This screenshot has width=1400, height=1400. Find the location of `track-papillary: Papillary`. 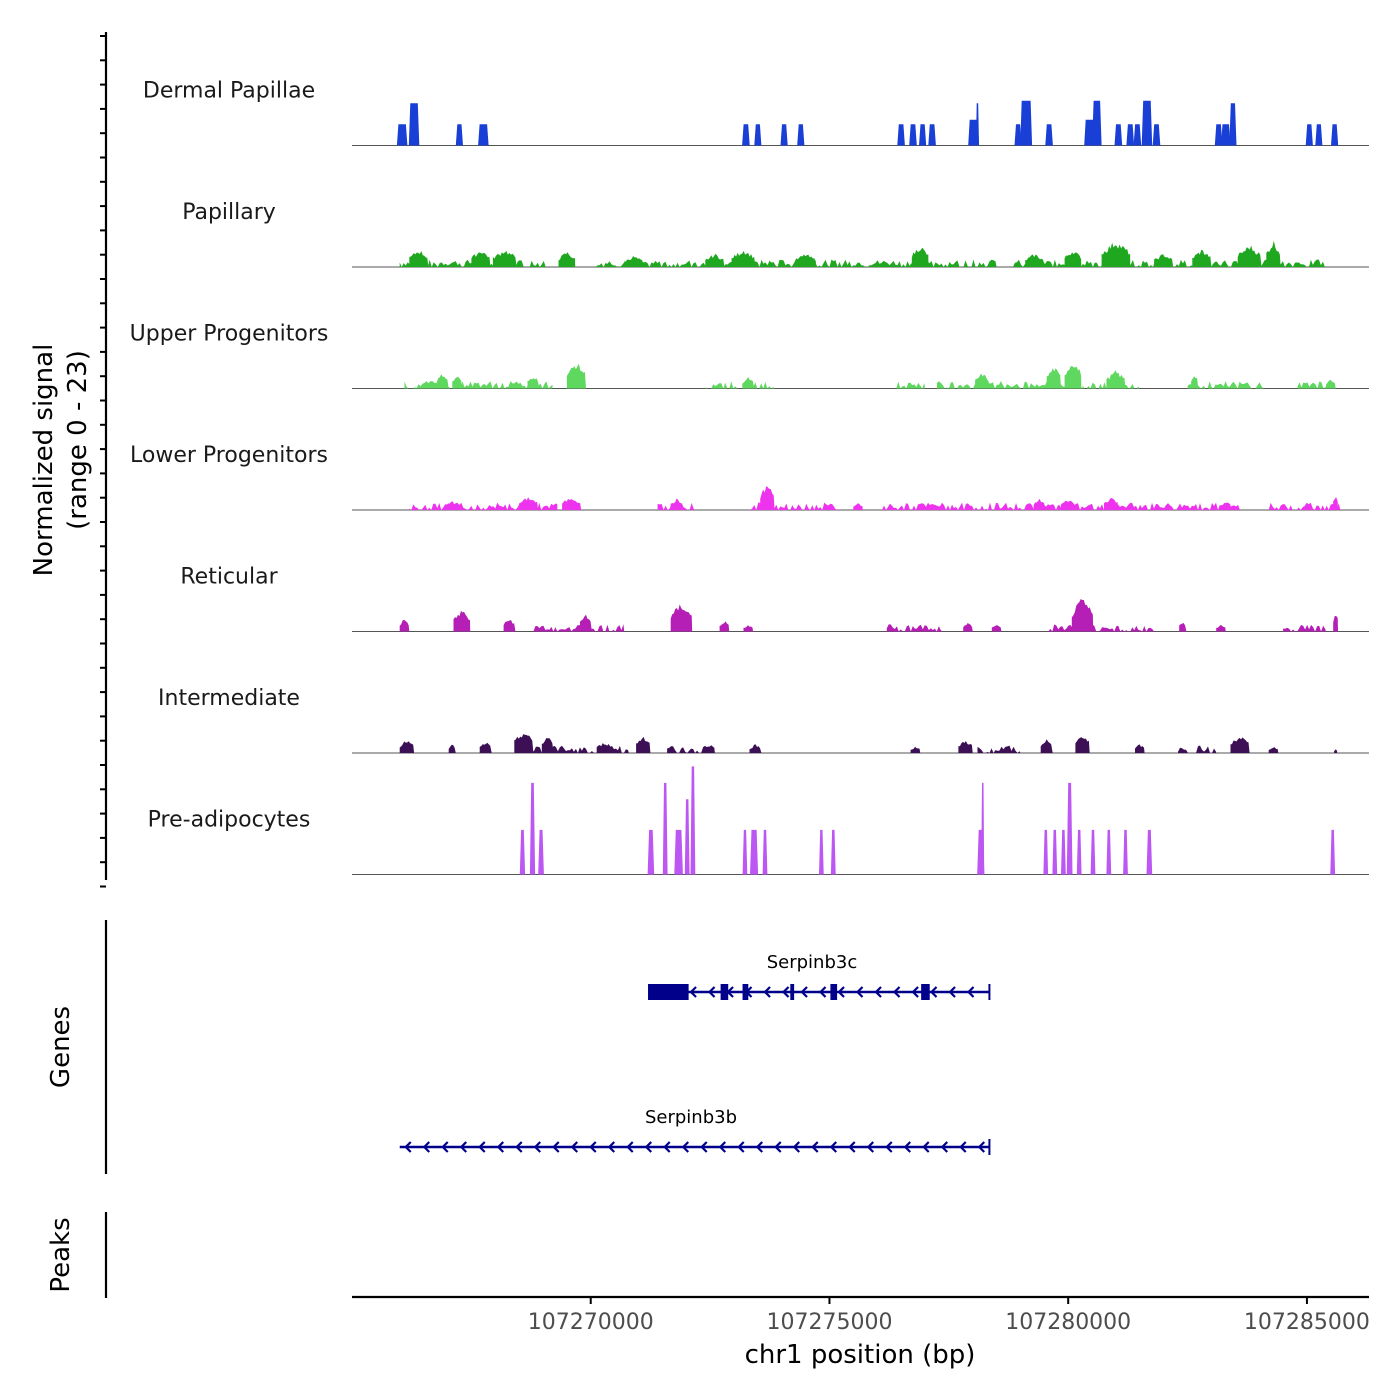

track-papillary: Papillary is located at coordinates (775, 234).